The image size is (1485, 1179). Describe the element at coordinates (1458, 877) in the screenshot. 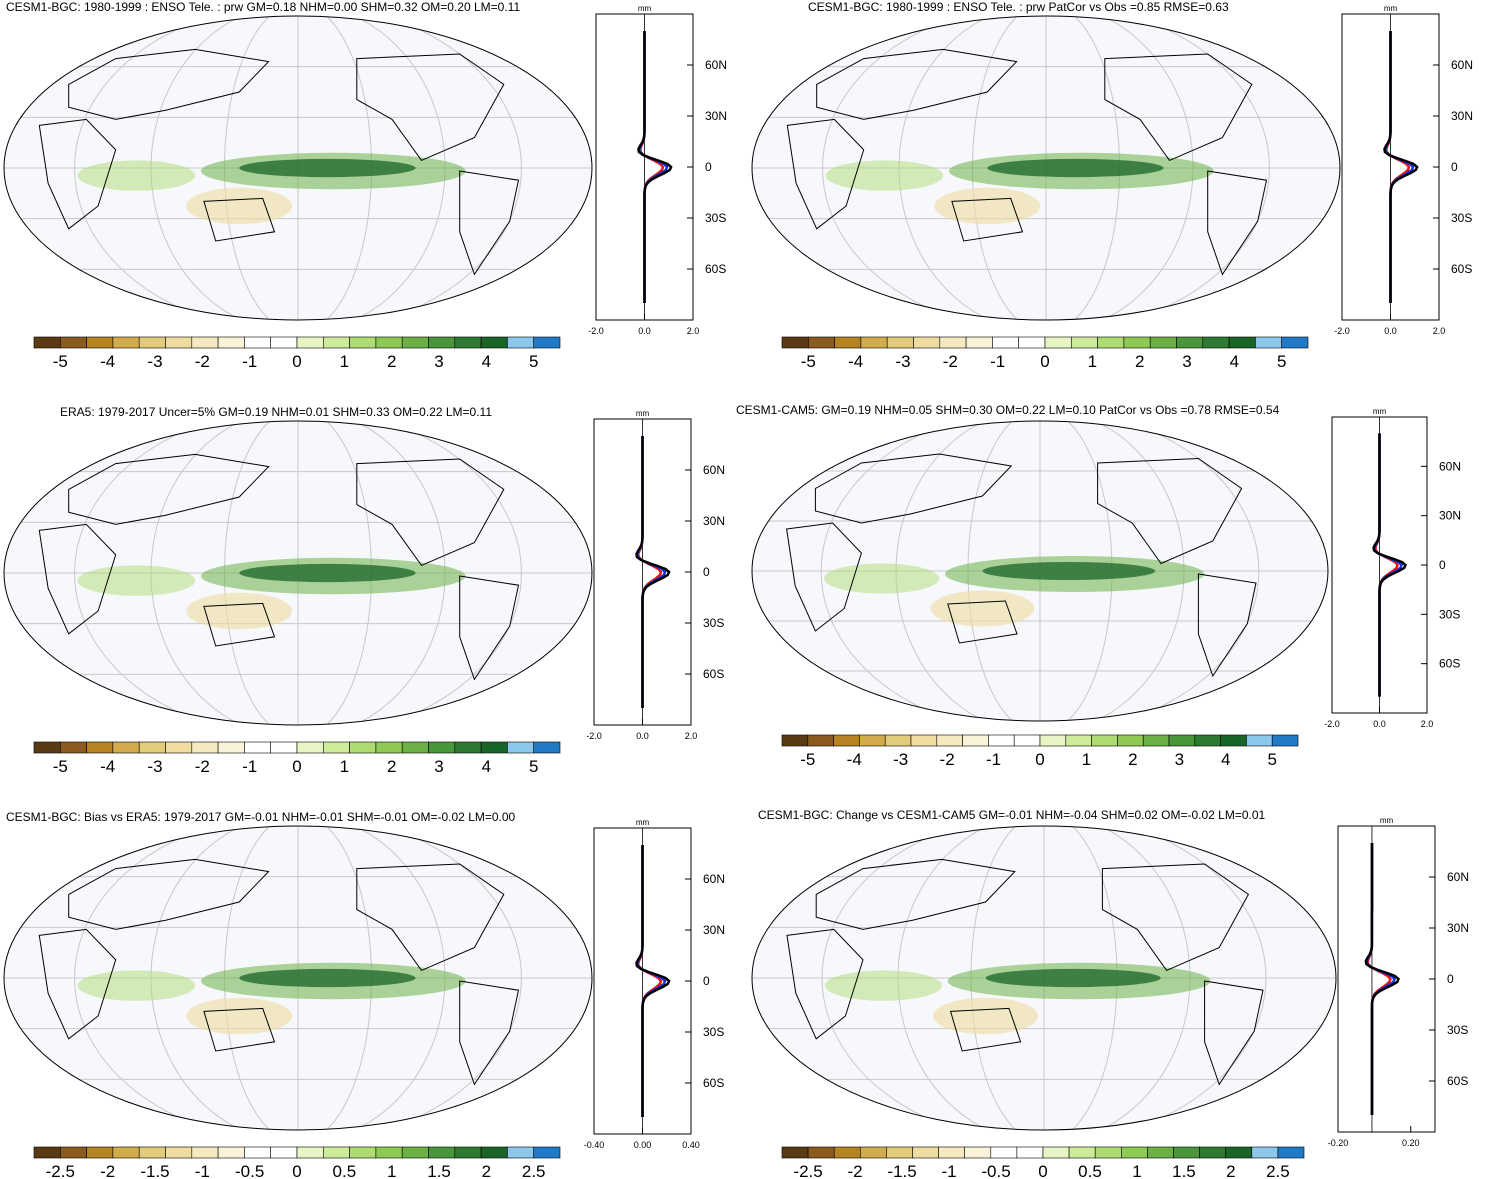

I see `lat-label: 60N` at that location.